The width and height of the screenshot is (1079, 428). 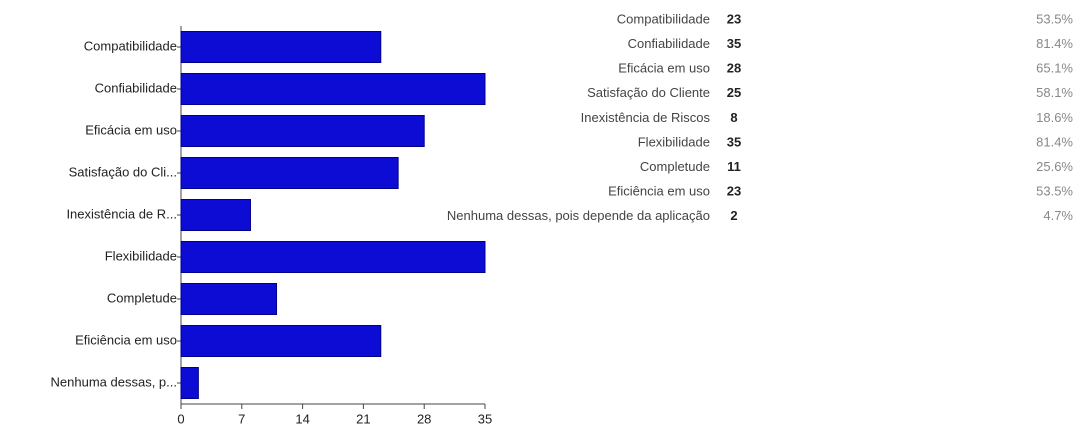 What do you see at coordinates (136, 87) in the screenshot?
I see `y-tick-label: Confiabilidade` at bounding box center [136, 87].